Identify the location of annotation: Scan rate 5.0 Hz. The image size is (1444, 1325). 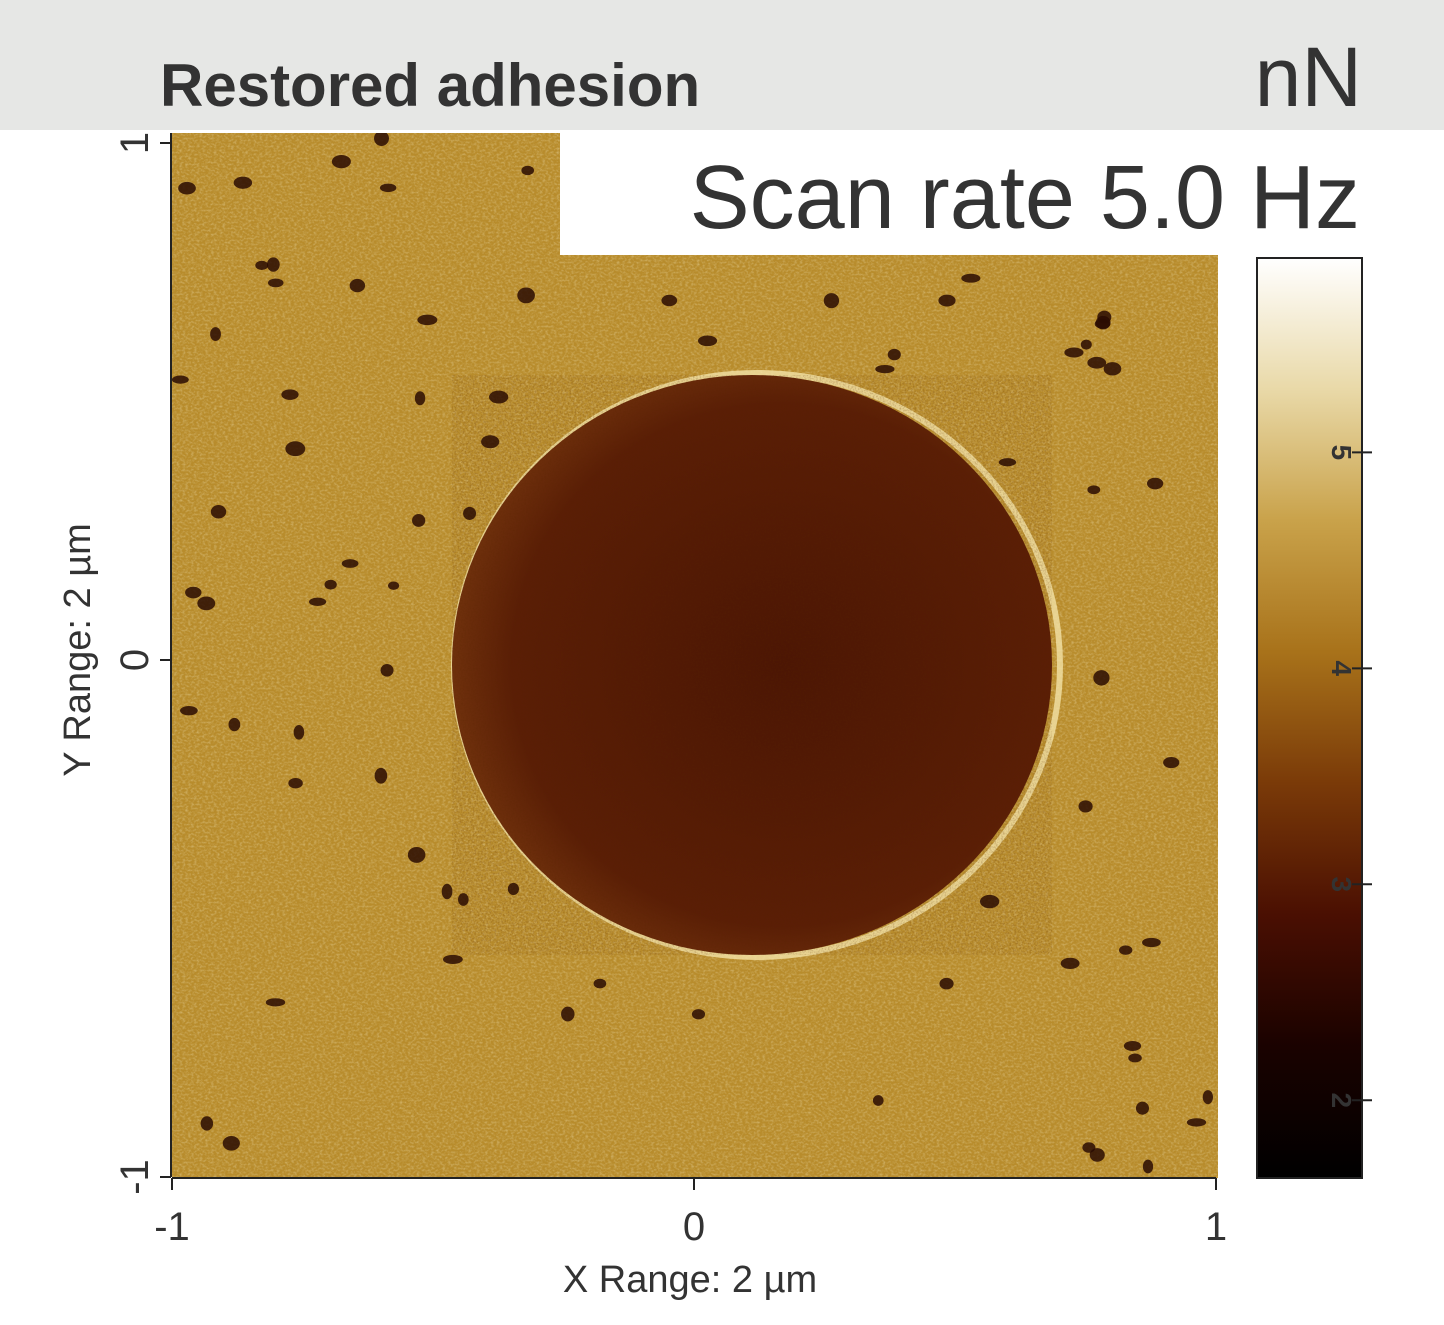
(1025, 198).